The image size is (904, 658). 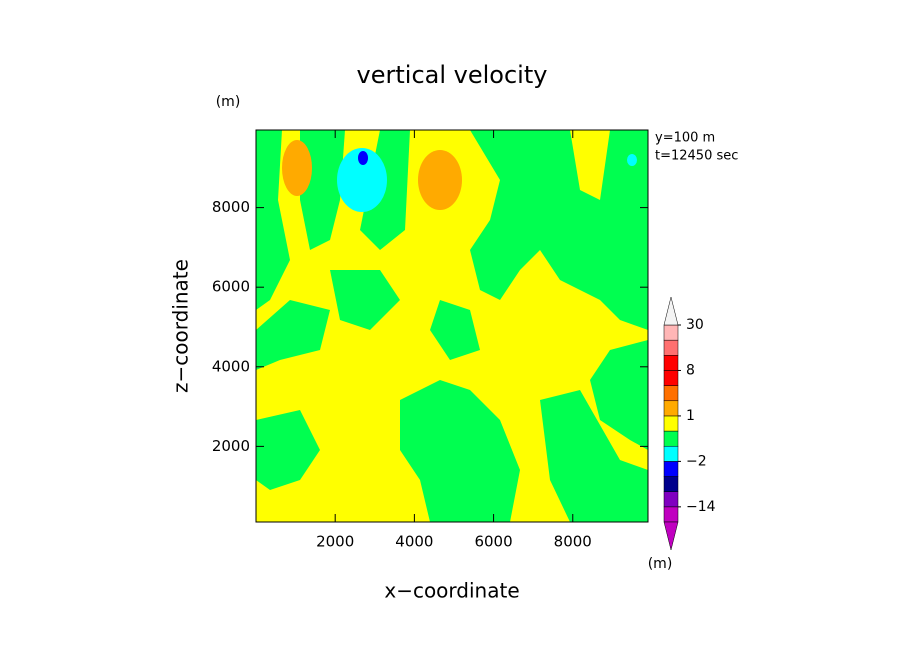 I want to click on x-axis-label: x−coordinate, so click(x=451, y=591).